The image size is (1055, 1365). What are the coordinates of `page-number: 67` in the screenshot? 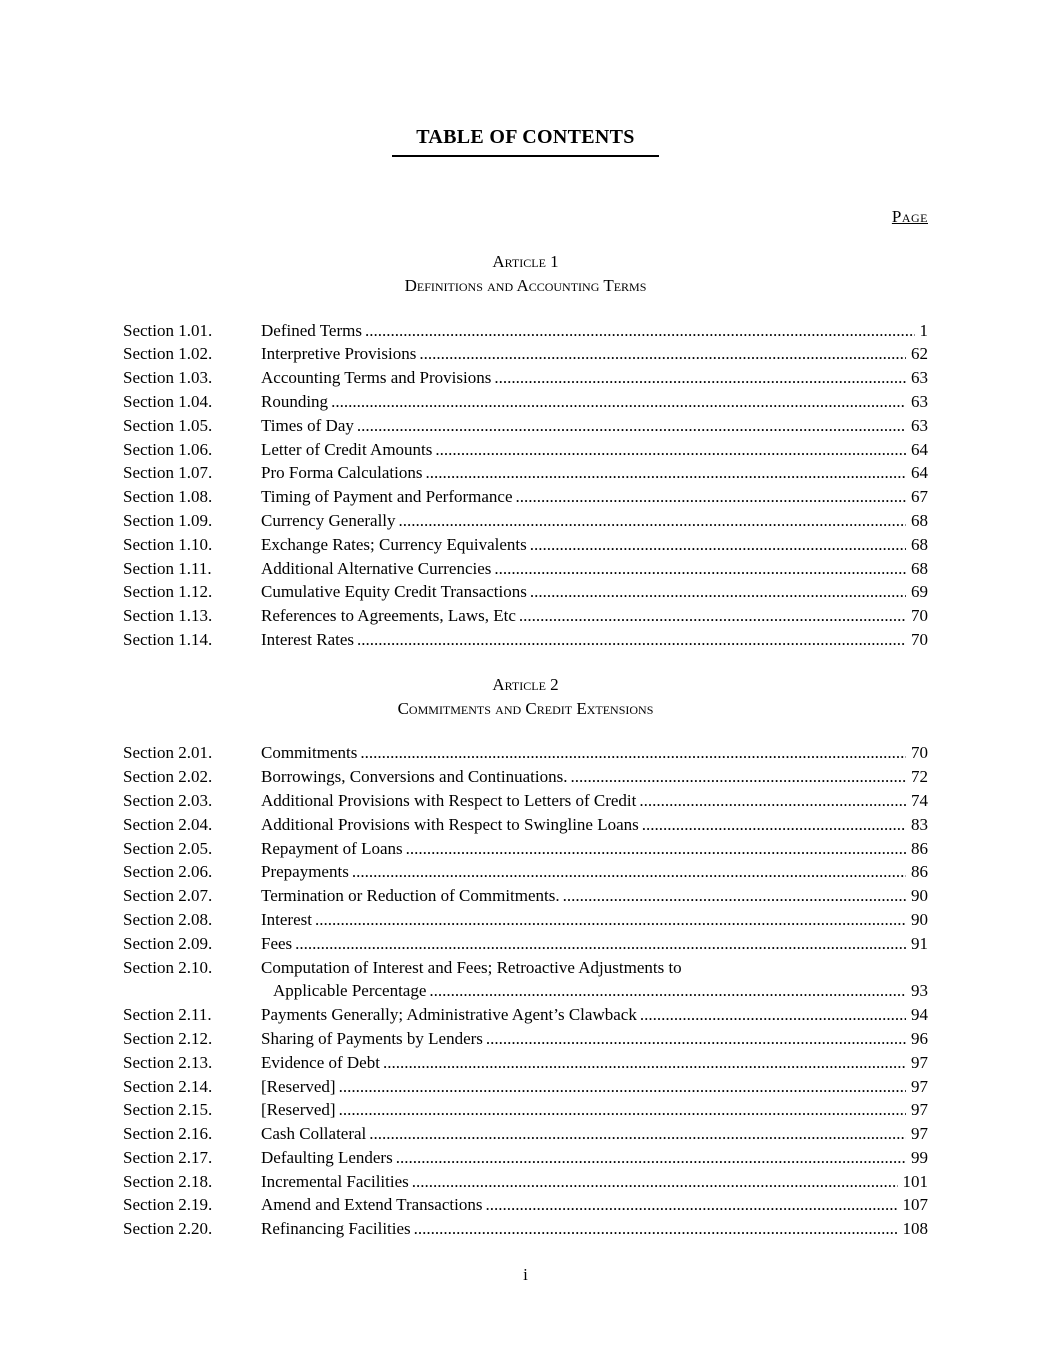 It's located at (919, 497).